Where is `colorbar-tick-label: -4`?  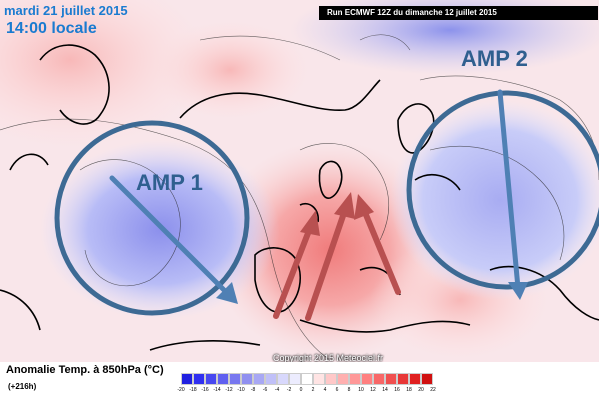 colorbar-tick-label: -4 is located at coordinates (277, 390).